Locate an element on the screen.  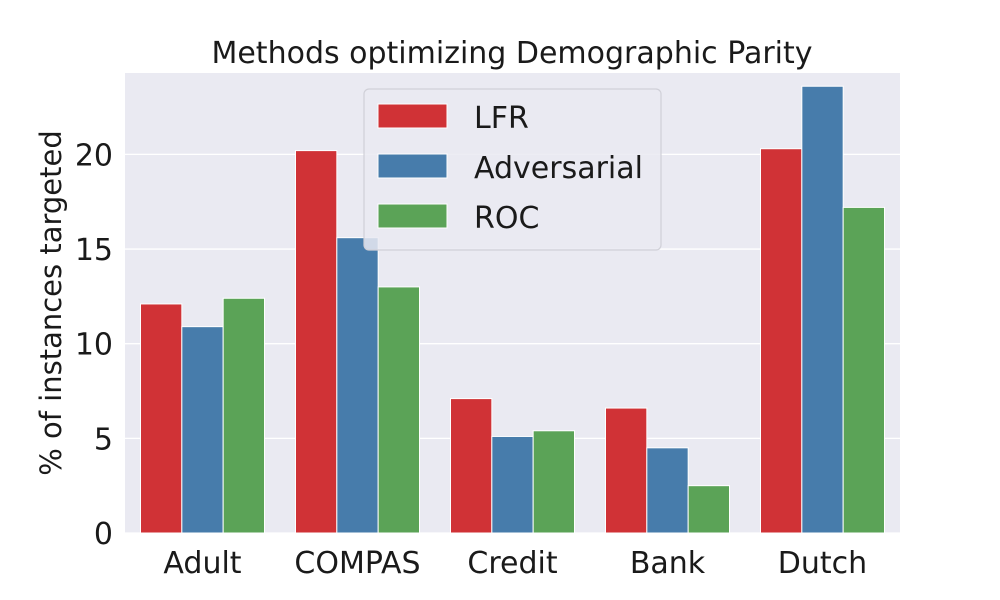
bar-roc-adult is located at coordinates (244, 415).